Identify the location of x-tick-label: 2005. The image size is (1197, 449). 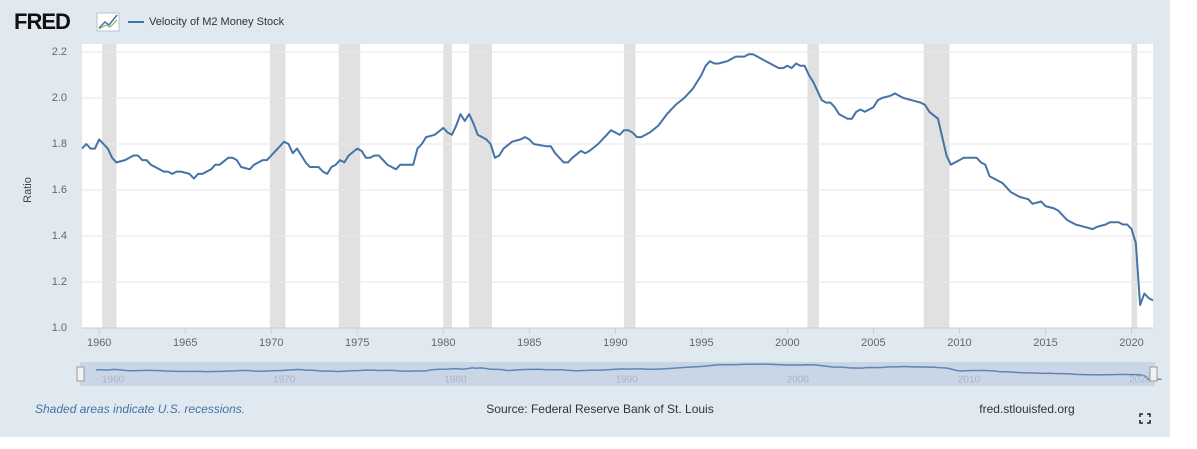
(873, 343).